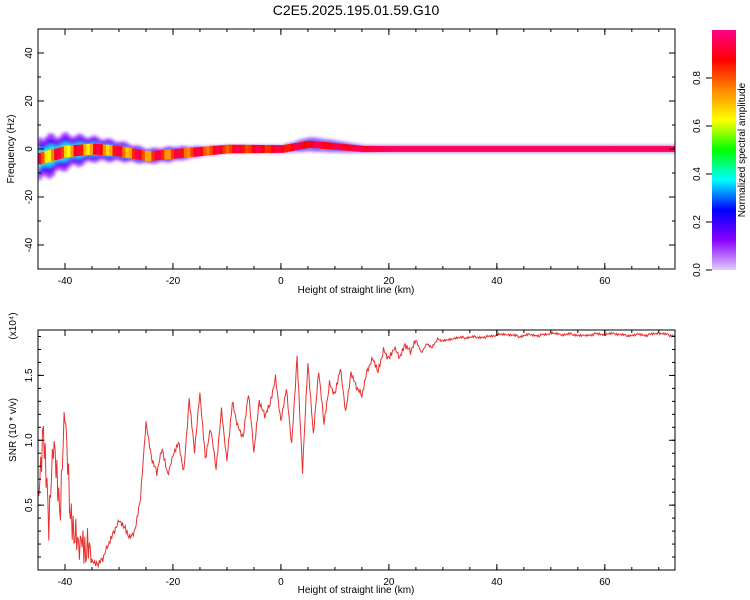  What do you see at coordinates (29, 149) in the screenshot?
I see `spectrogram-ytick-label: 0` at bounding box center [29, 149].